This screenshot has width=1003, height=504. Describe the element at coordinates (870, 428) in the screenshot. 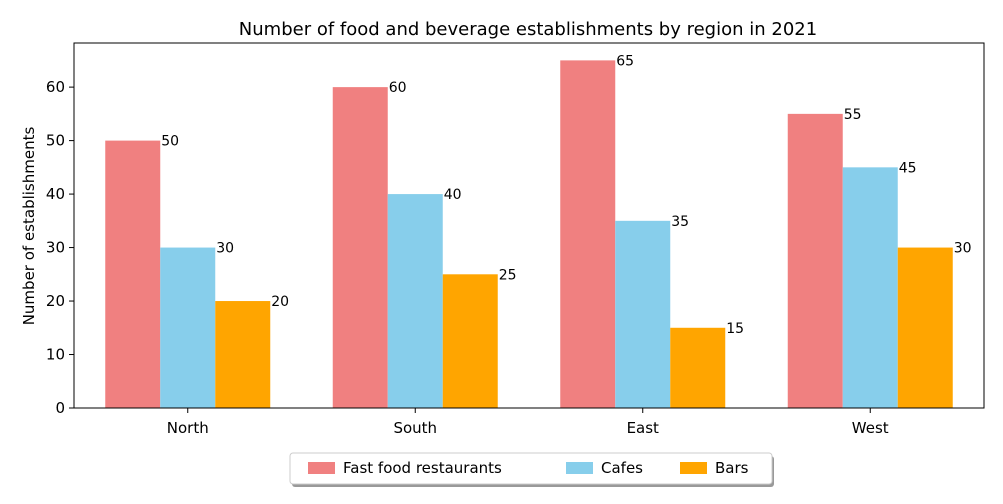

I see `x-tick-label: West` at that location.